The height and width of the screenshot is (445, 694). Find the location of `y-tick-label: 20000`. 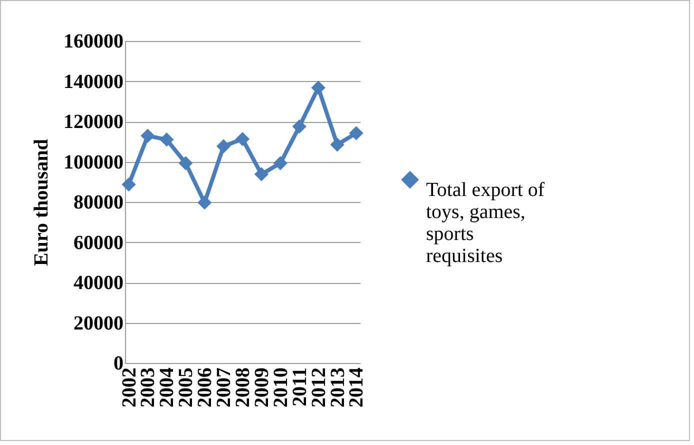

y-tick-label: 20000 is located at coordinates (99, 323).